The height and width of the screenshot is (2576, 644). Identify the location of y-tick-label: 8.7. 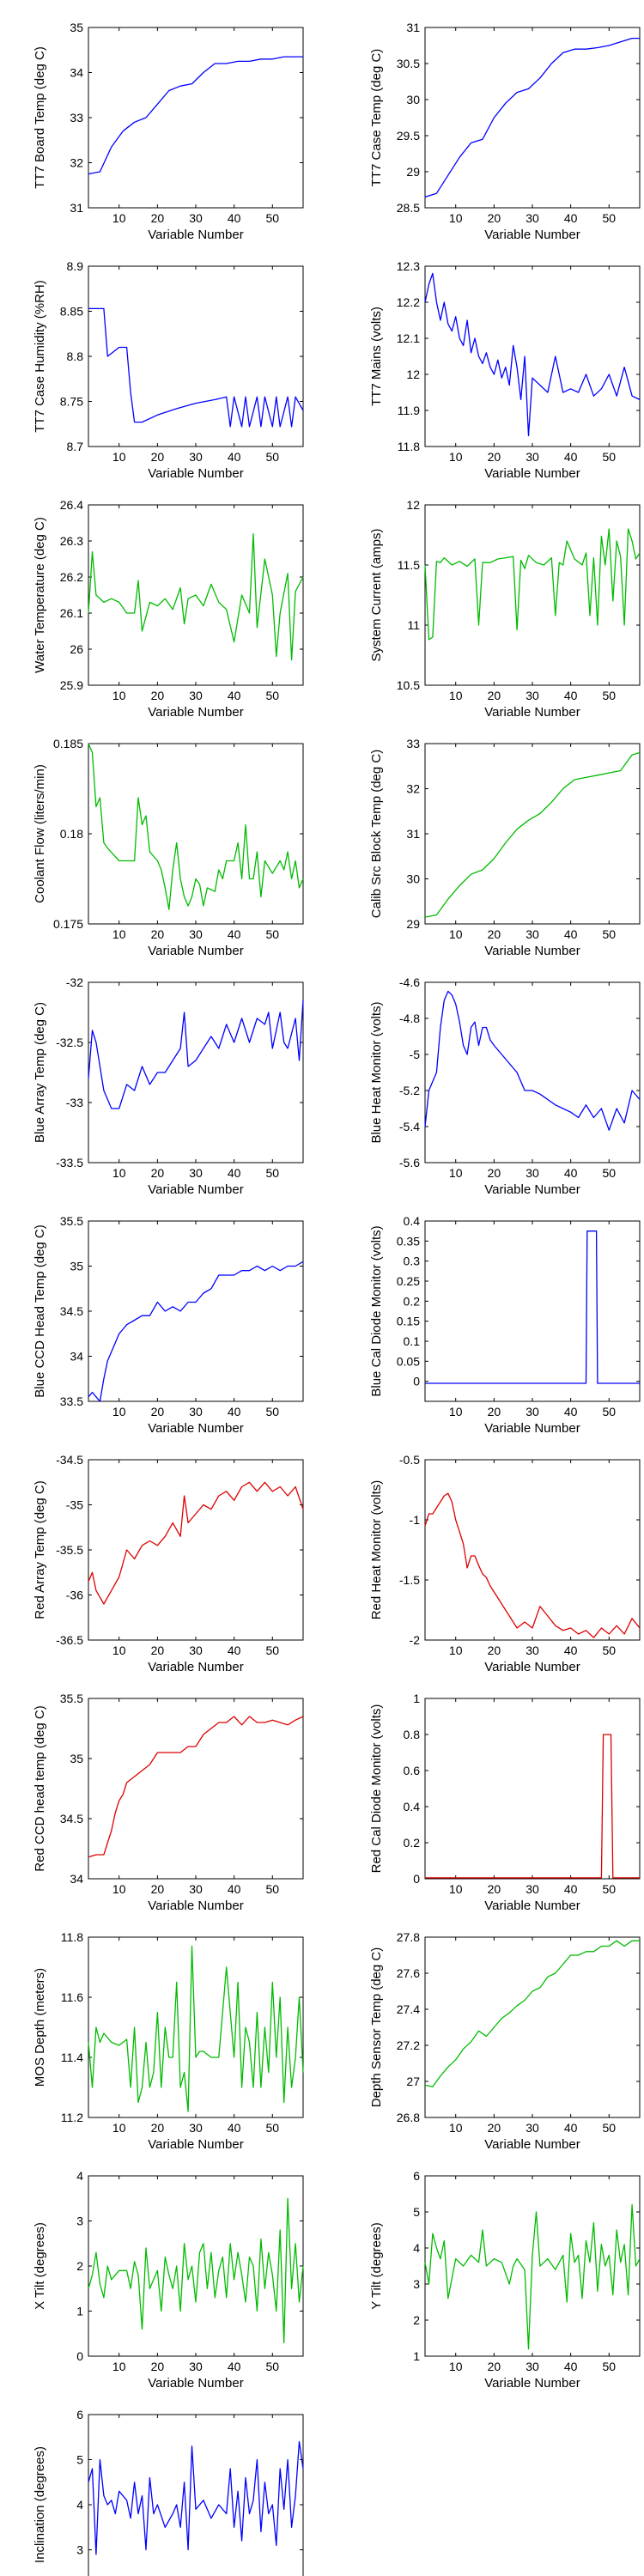
(75, 446).